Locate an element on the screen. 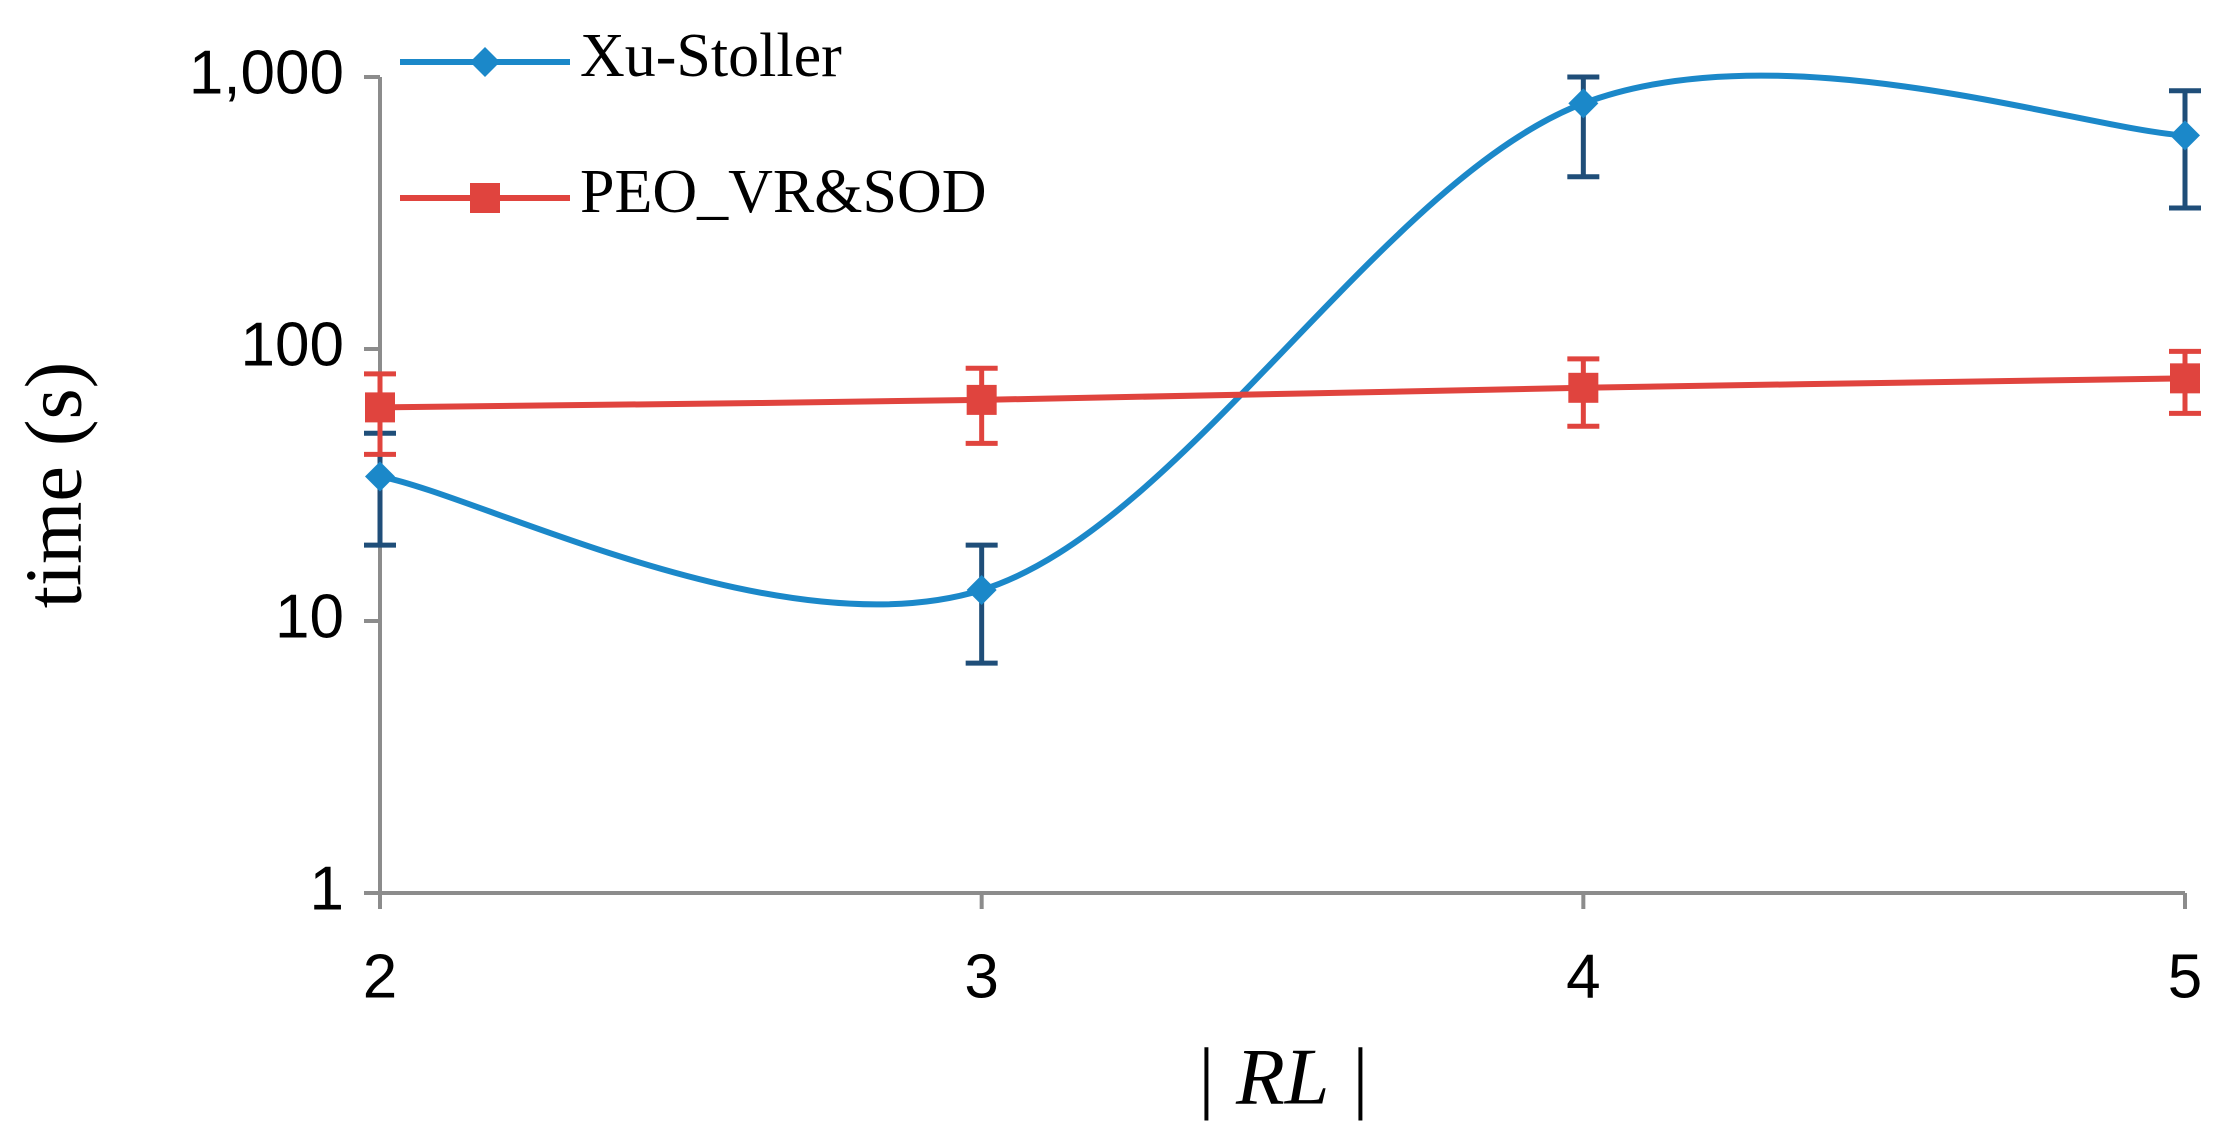 The image size is (2218, 1133). y-axis-title: time (s) is located at coordinates (54, 485).